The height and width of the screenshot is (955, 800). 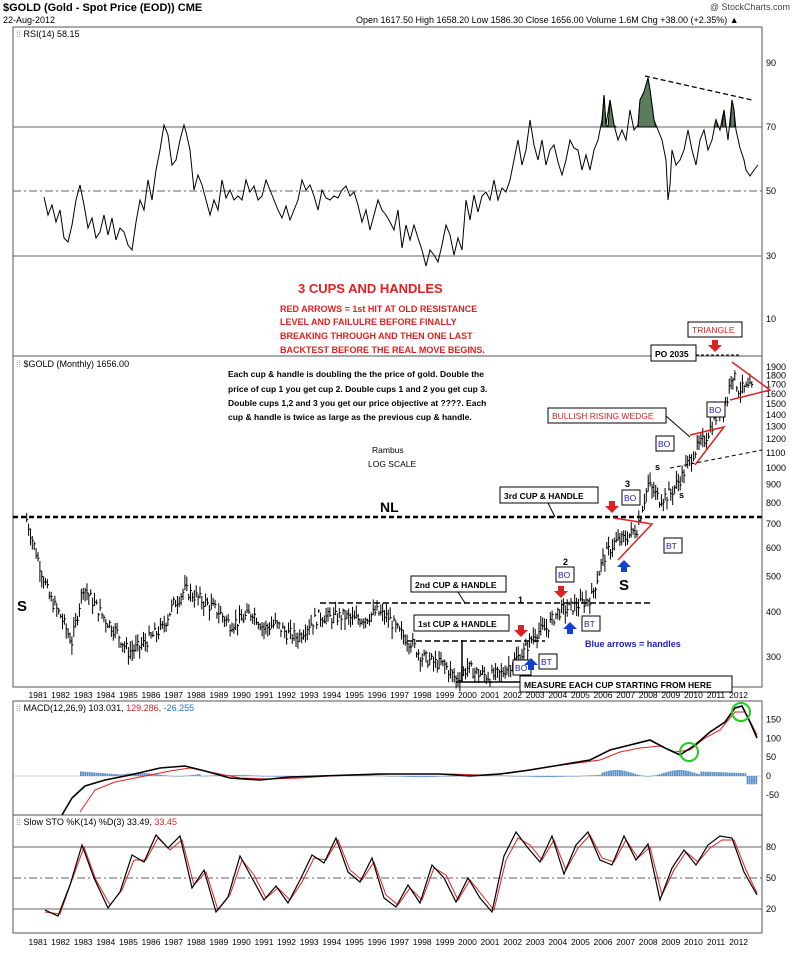 I want to click on year-label: 1995, so click(x=354, y=695).